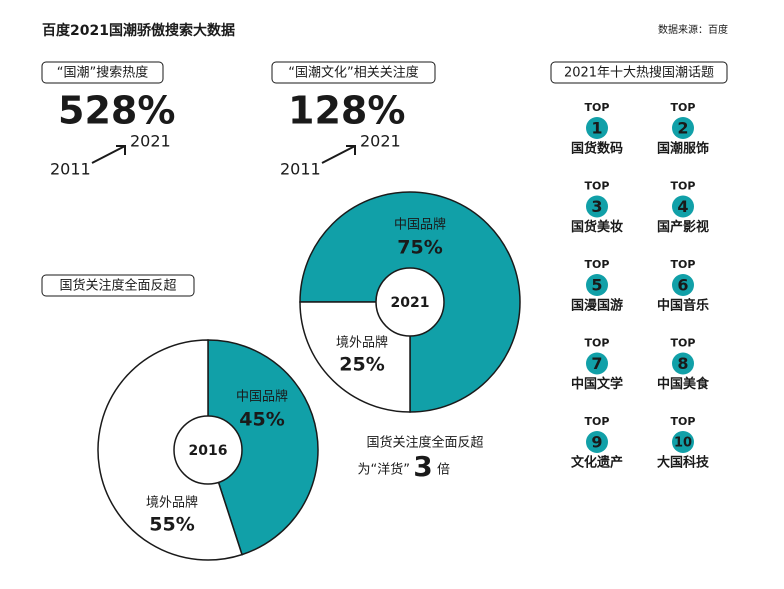 The width and height of the screenshot is (784, 589). I want to click on rank-number: 4, so click(682, 206).